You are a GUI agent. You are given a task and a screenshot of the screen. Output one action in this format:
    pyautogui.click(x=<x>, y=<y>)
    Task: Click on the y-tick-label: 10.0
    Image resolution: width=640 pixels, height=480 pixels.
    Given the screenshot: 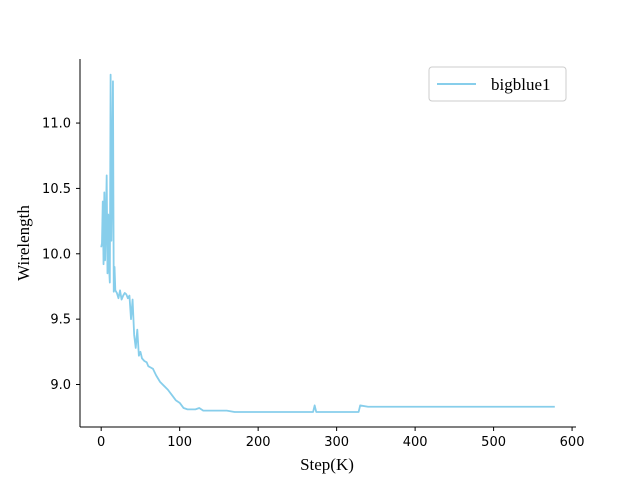 What is the action you would take?
    pyautogui.click(x=56, y=254)
    